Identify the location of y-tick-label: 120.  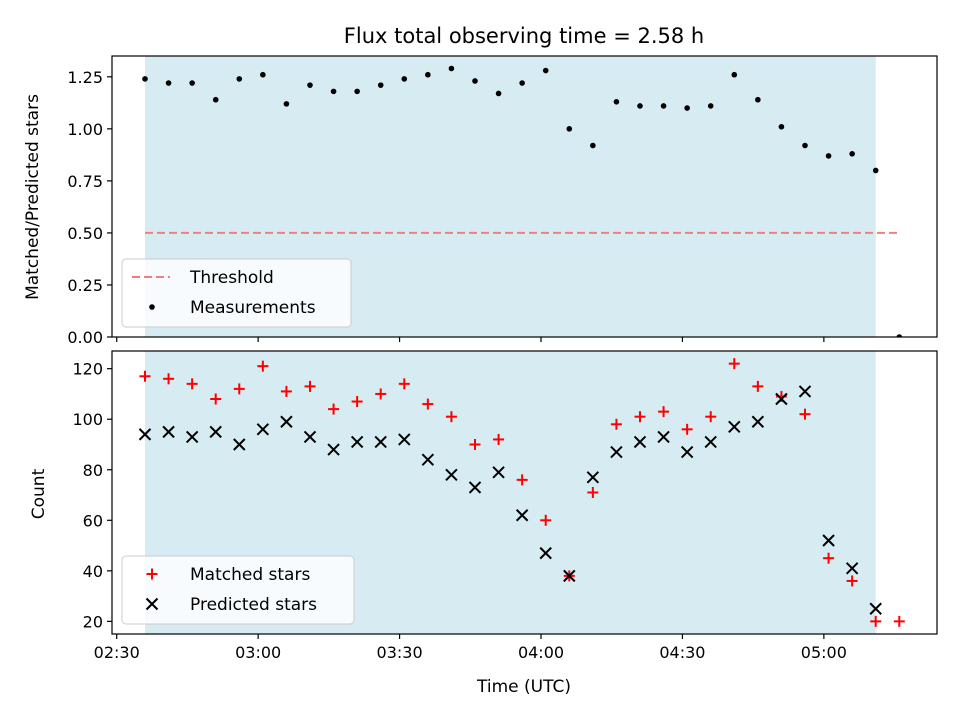
(87, 369).